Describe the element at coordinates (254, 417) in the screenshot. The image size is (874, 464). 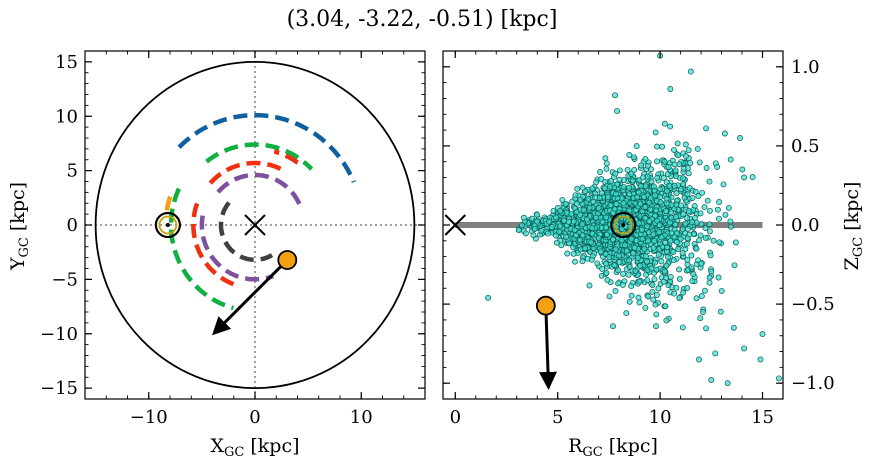
I see `x-tick-label: 0` at that location.